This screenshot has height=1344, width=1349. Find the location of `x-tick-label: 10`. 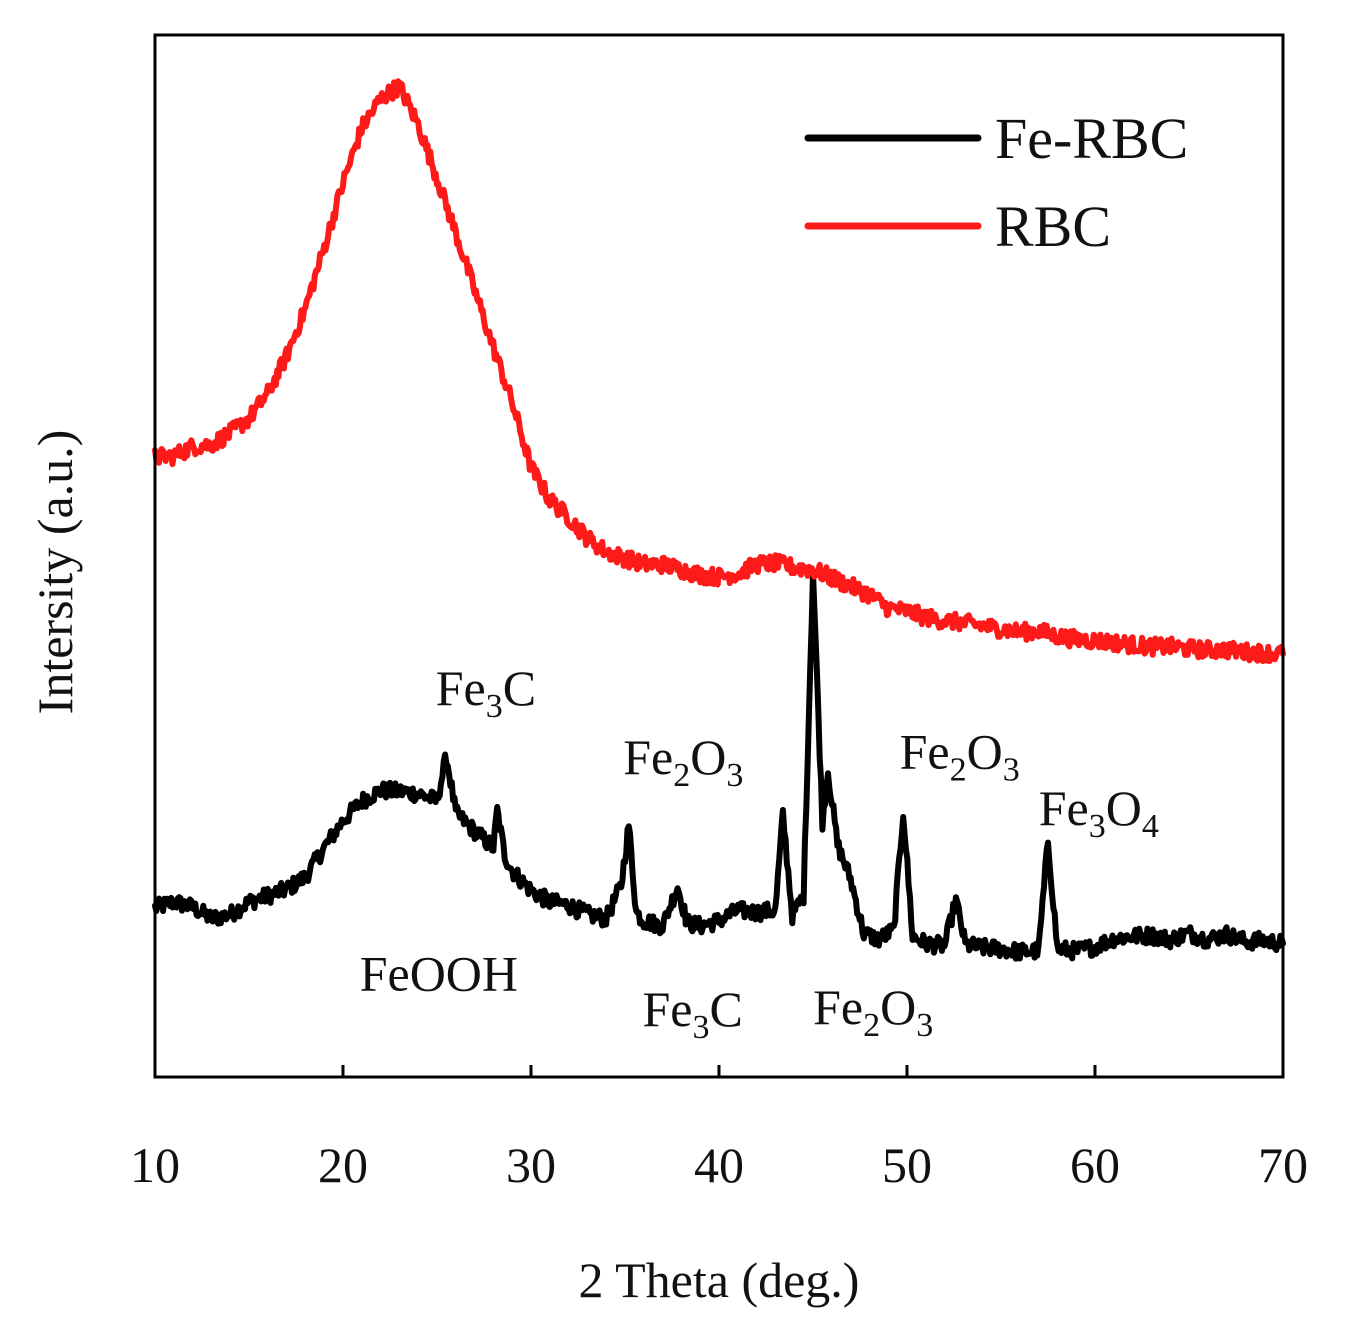

x-tick-label: 10 is located at coordinates (155, 1165).